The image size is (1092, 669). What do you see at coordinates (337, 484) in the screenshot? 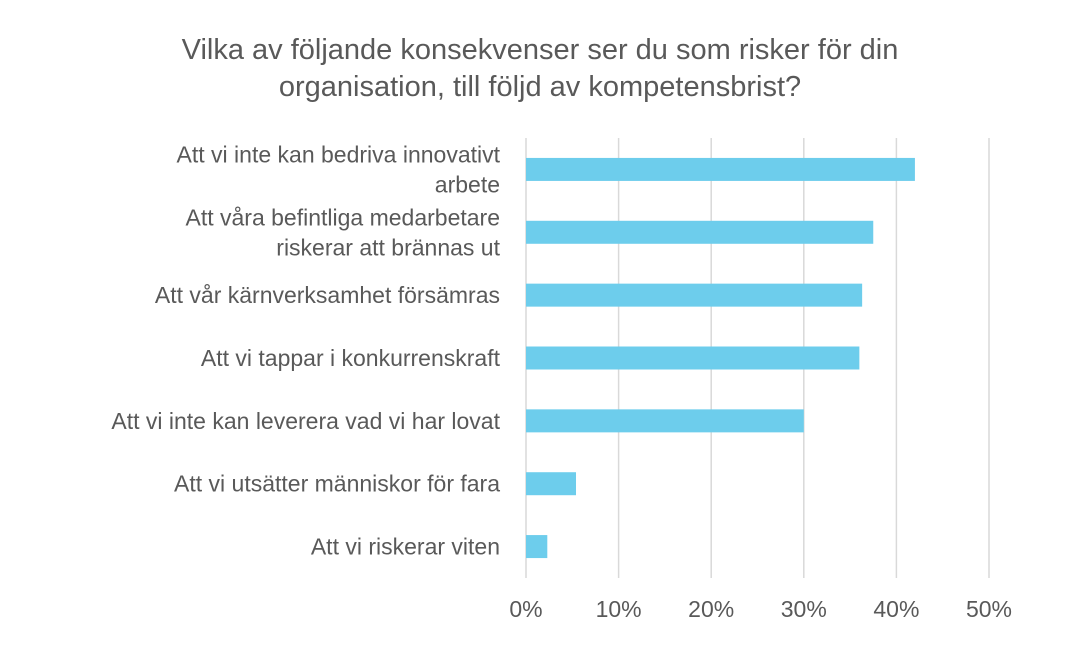
I see `category-label: Att vi utsätter människor för fara` at bounding box center [337, 484].